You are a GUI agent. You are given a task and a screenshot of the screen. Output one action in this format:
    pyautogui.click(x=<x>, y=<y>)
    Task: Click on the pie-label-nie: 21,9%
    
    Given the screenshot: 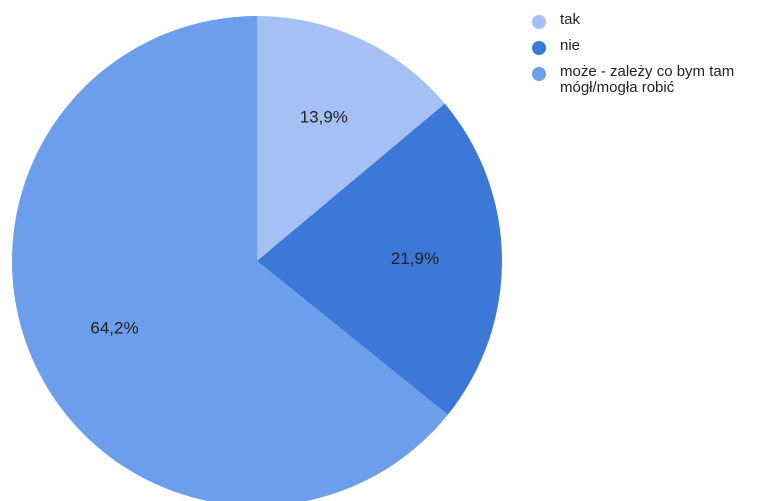 What is the action you would take?
    pyautogui.click(x=415, y=258)
    